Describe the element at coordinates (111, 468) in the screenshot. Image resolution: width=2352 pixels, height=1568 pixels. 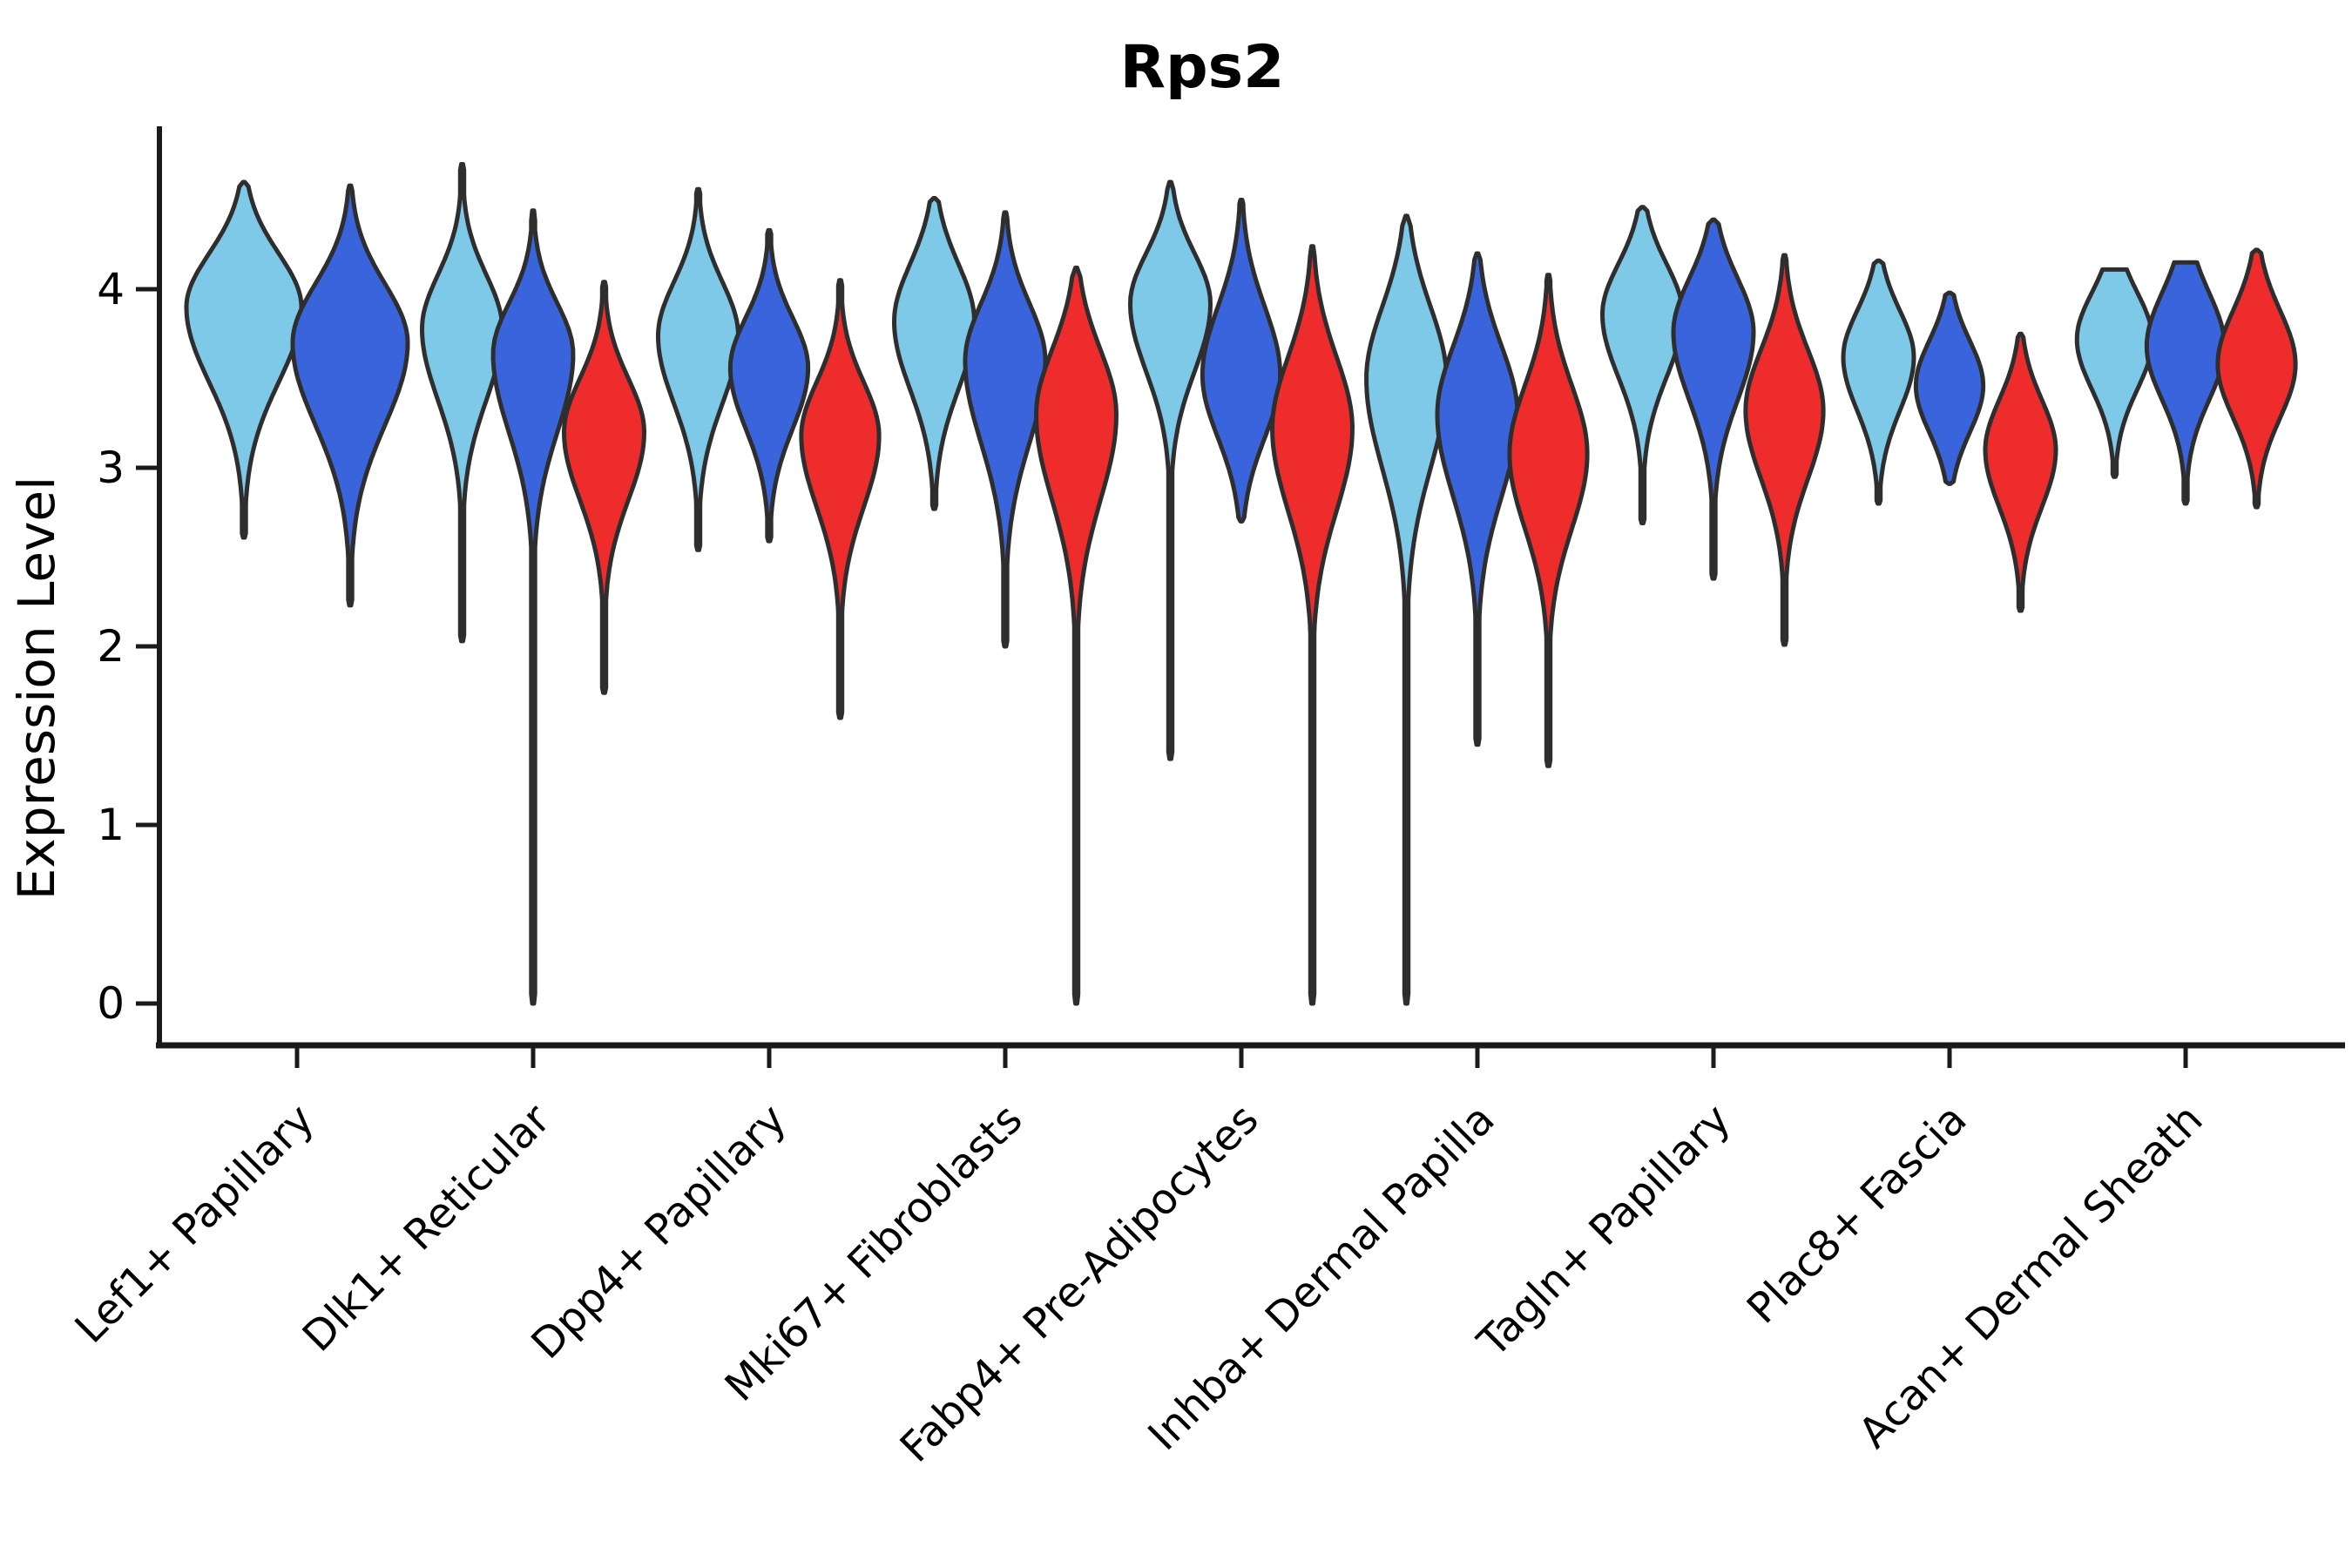
I see `y-tick-label: 3` at that location.